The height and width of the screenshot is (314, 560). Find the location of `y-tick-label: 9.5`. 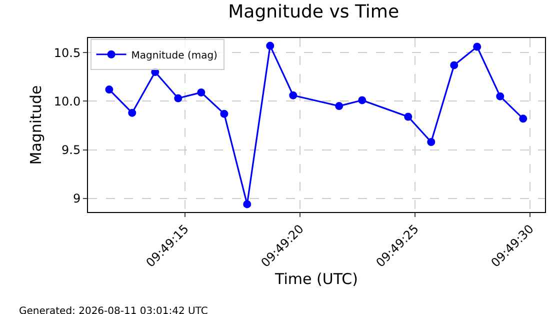

y-tick-label: 9.5 is located at coordinates (71, 149).